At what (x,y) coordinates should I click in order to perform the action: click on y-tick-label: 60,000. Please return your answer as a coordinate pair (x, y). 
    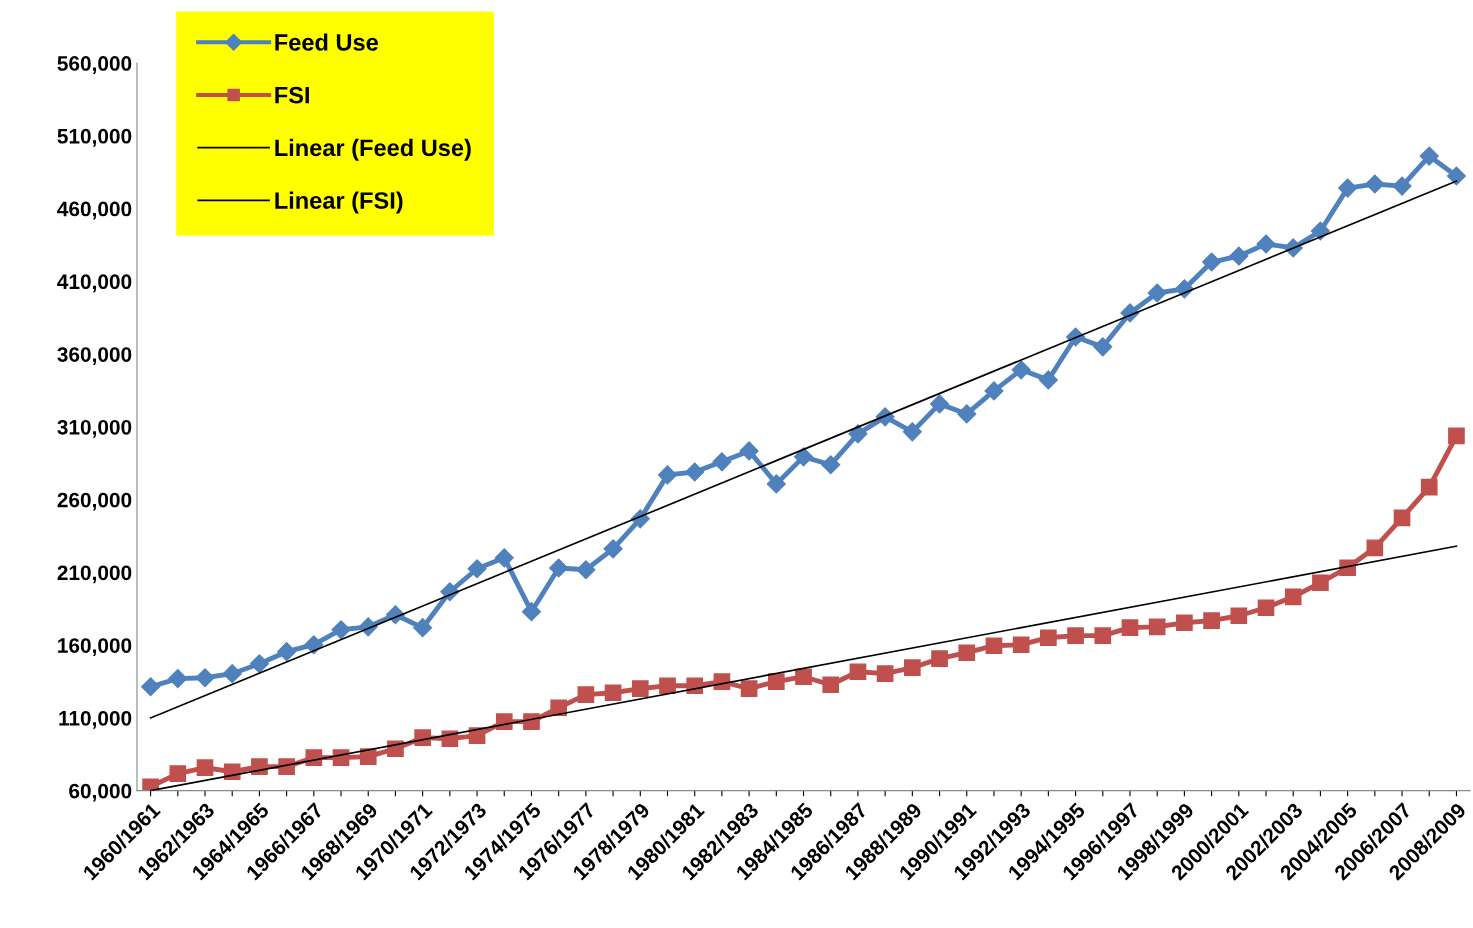
    Looking at the image, I should click on (100, 792).